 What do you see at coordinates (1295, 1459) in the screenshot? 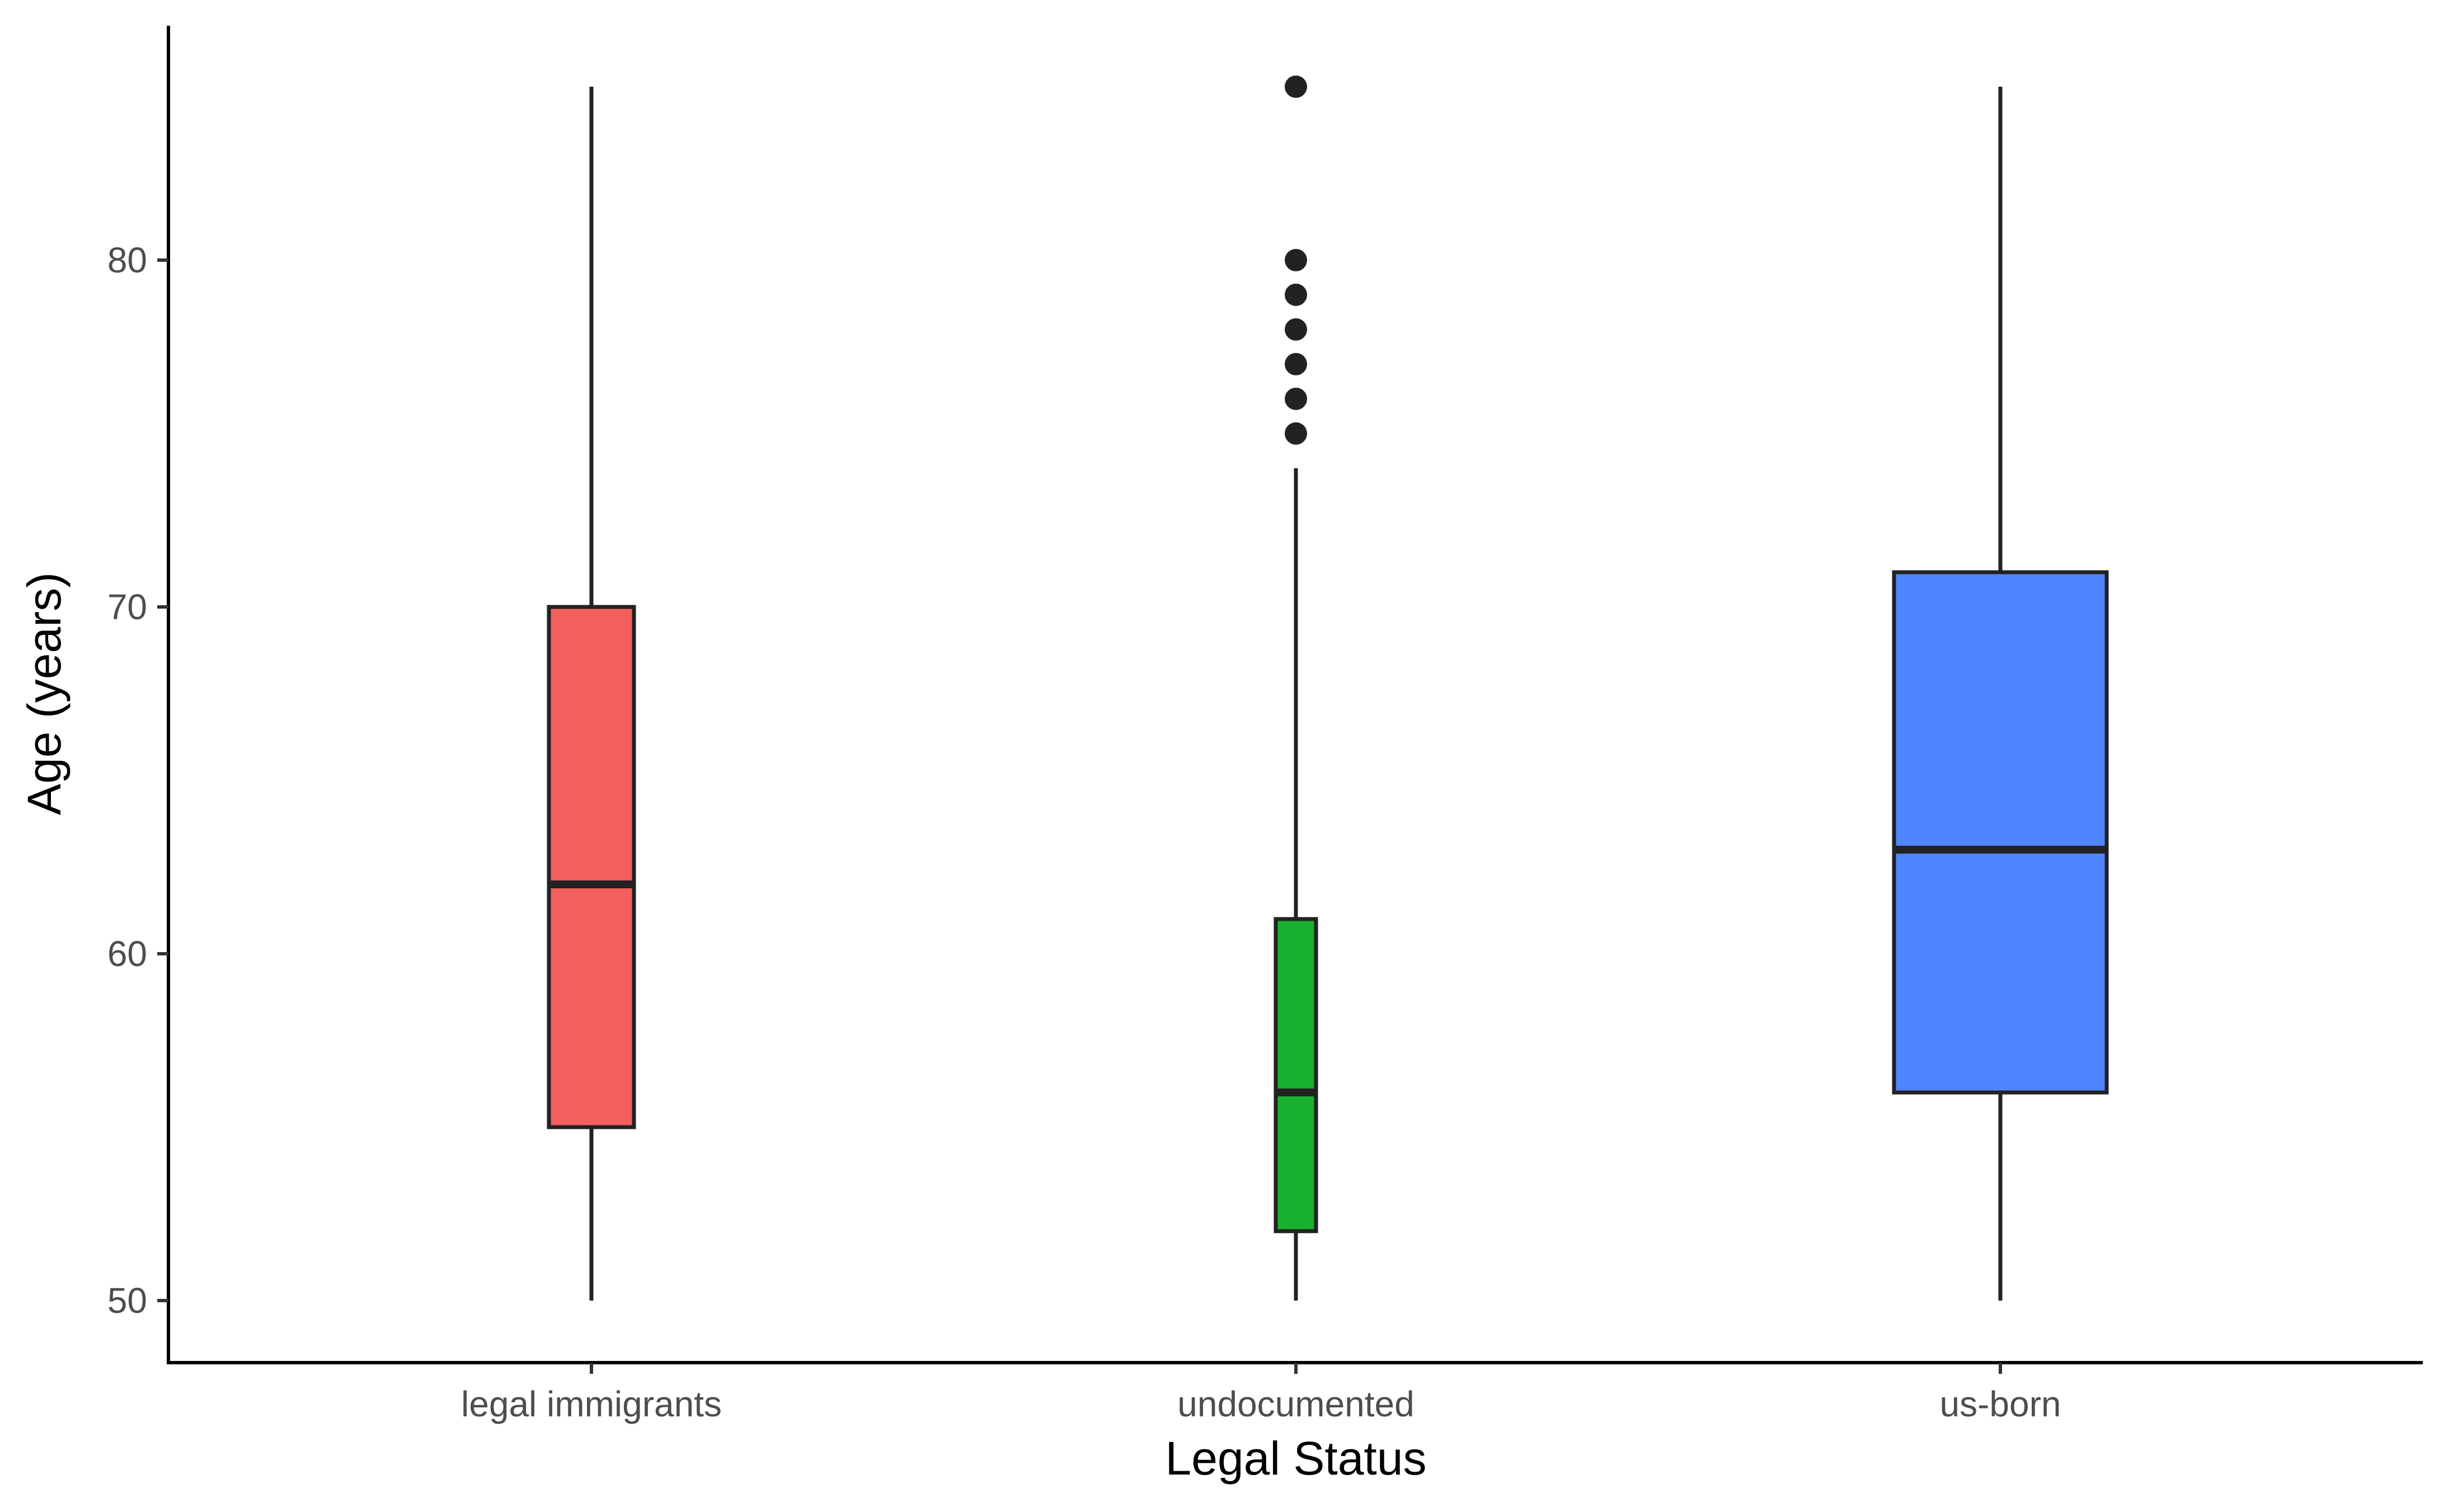
I see `x-axis-title: Legal Status` at bounding box center [1295, 1459].